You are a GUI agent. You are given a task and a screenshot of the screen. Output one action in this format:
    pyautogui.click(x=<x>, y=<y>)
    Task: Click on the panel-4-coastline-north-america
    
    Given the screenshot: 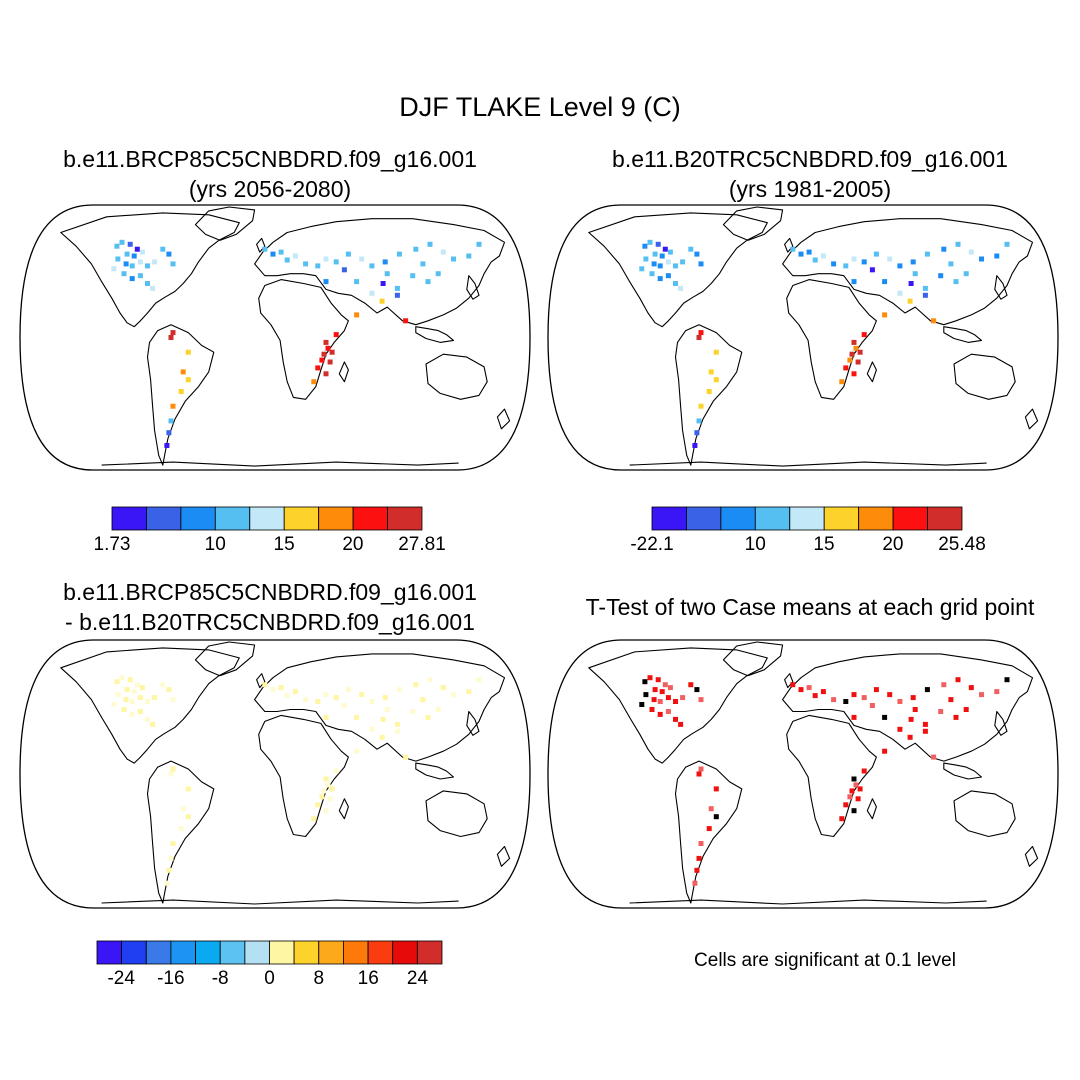 What is the action you would take?
    pyautogui.click(x=678, y=705)
    